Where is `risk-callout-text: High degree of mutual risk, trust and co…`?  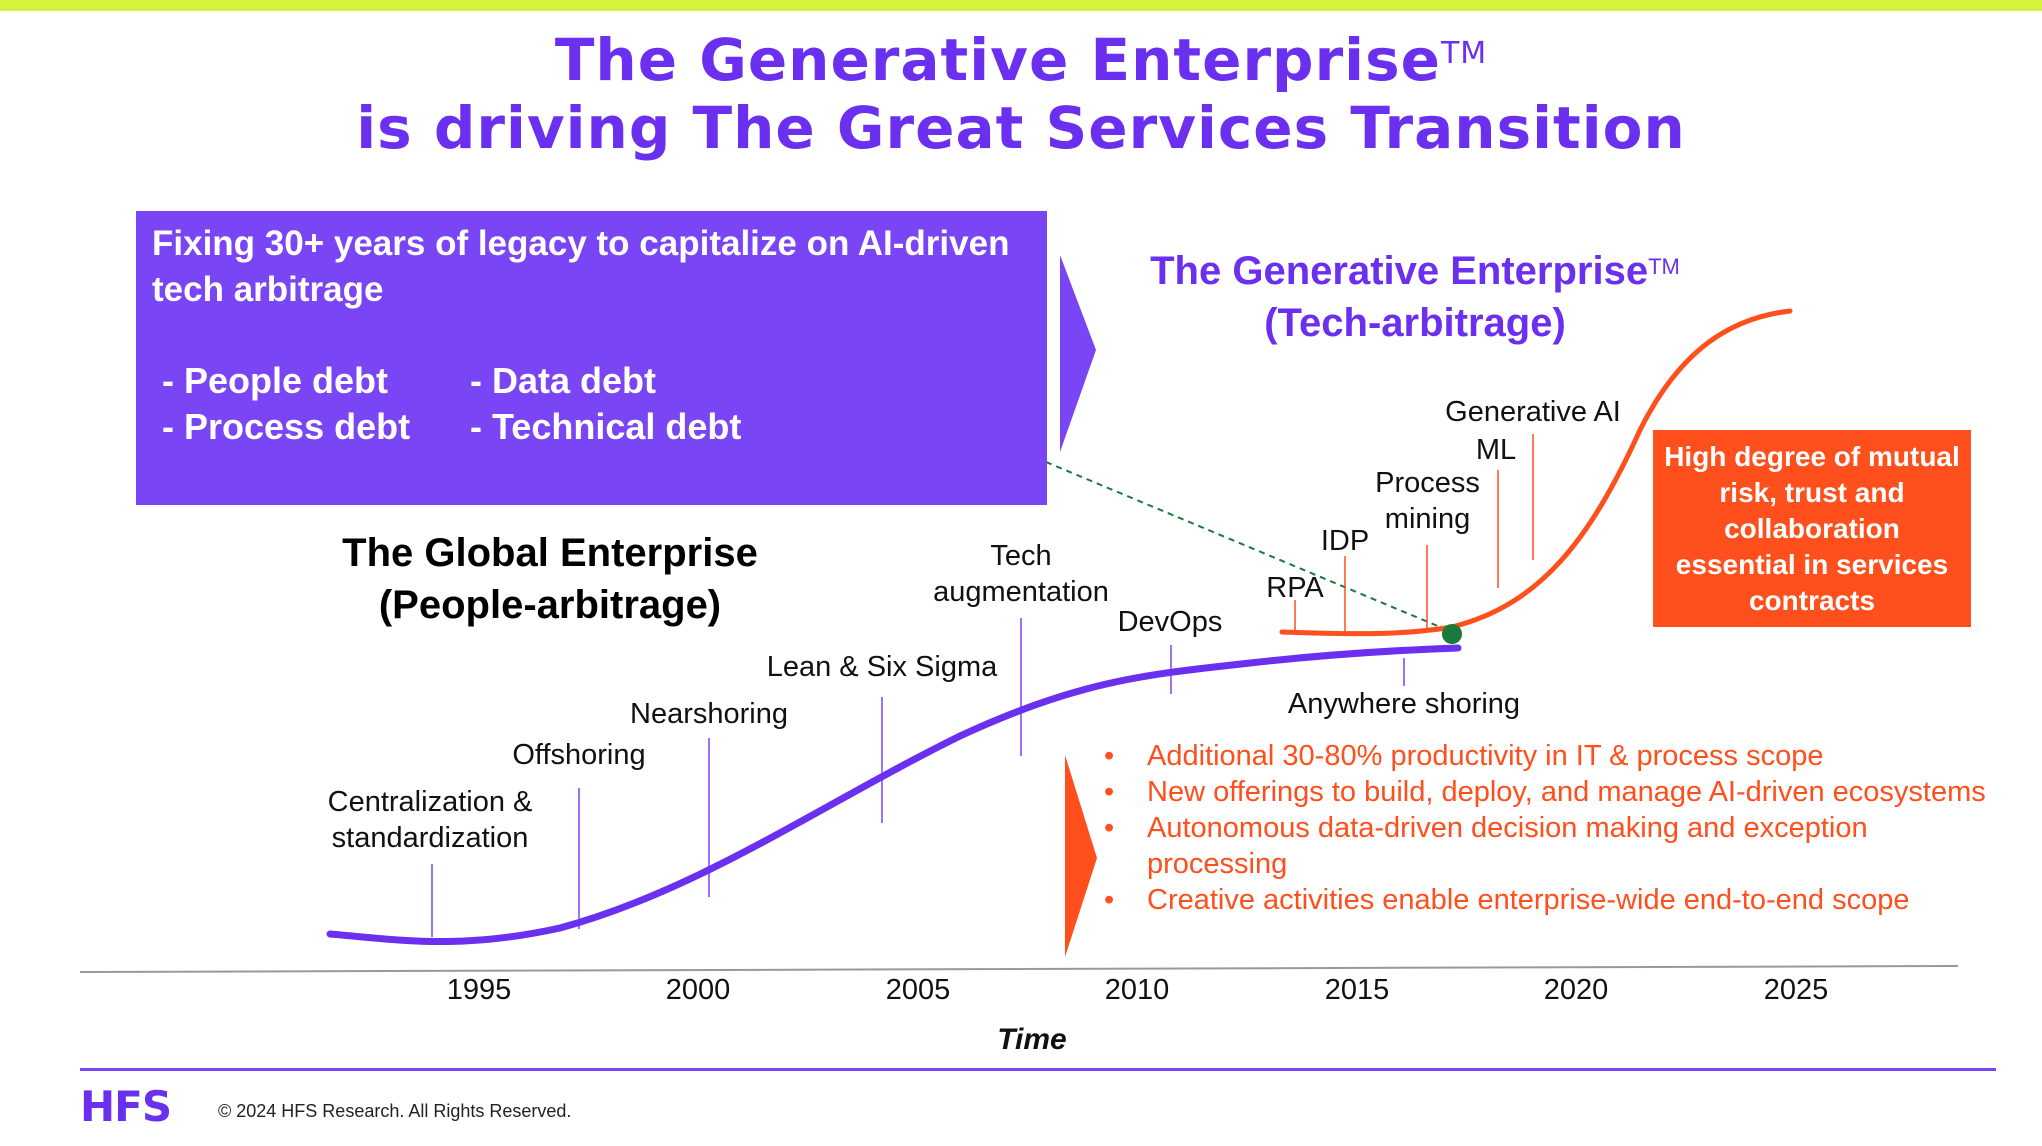 risk-callout-text: High degree of mutual risk, trust and co… is located at coordinates (1812, 528).